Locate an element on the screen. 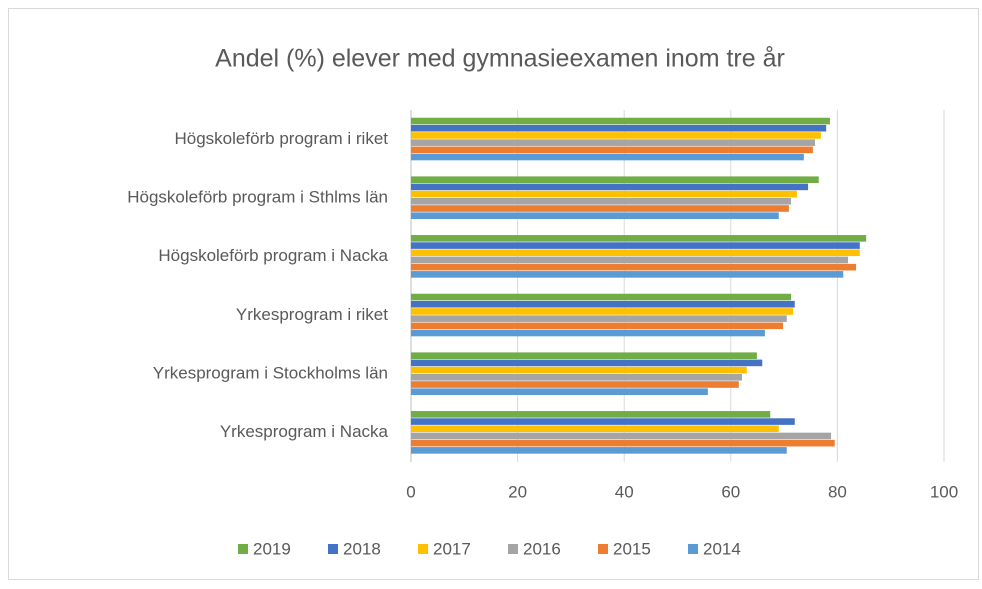 The image size is (982, 589). y-tick-label: Högskoleförb program i Sthlms län is located at coordinates (257, 196).